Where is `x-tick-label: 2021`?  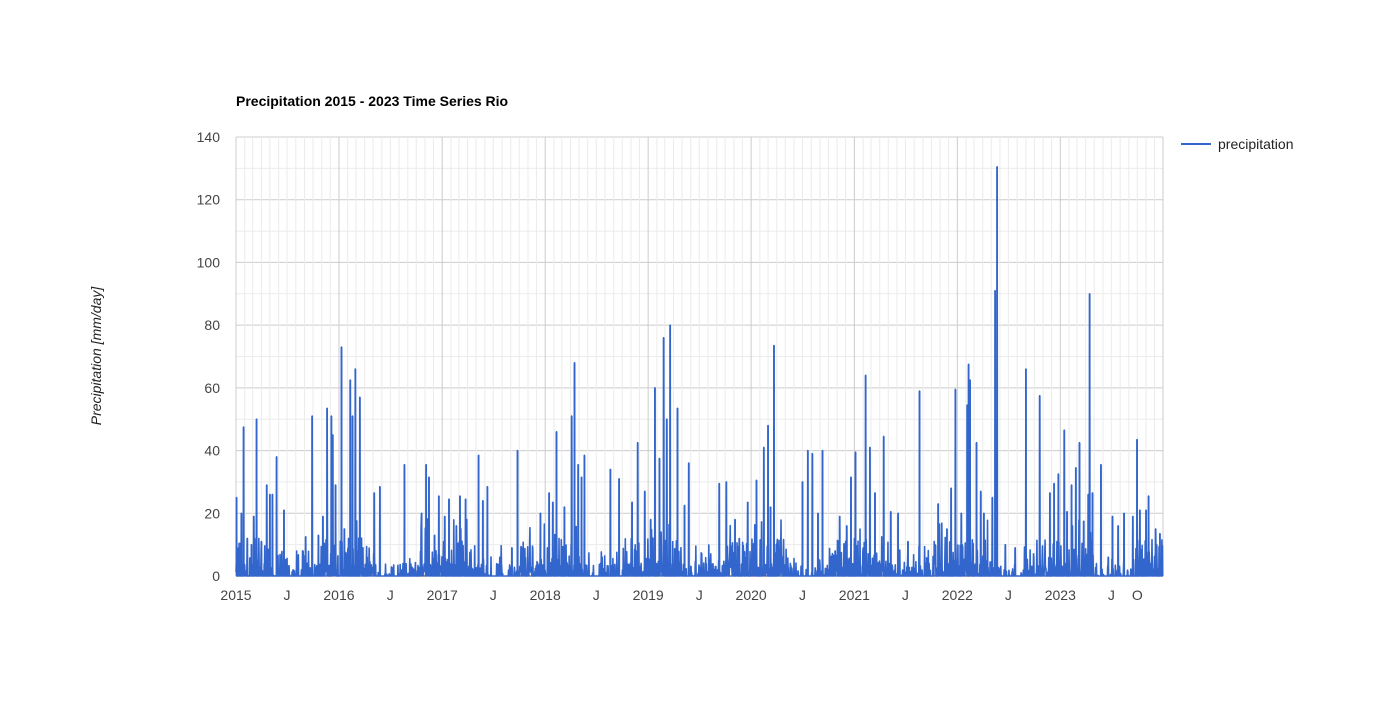 x-tick-label: 2021 is located at coordinates (854, 595).